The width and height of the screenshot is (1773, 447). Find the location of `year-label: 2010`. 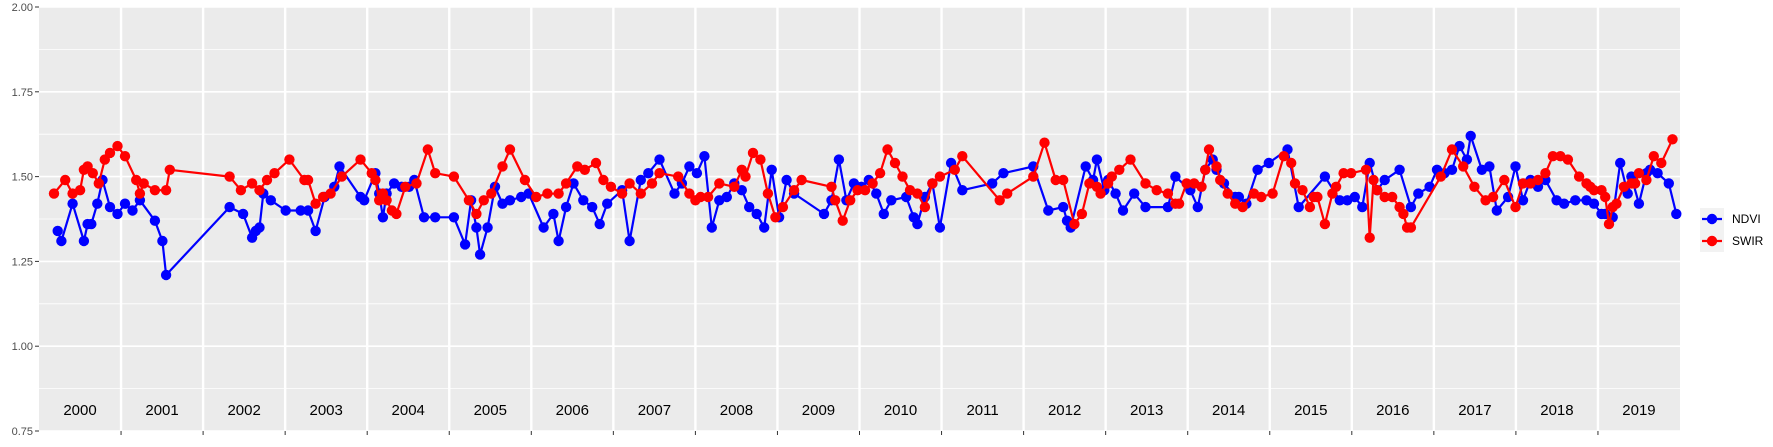

year-label: 2010 is located at coordinates (900, 410).